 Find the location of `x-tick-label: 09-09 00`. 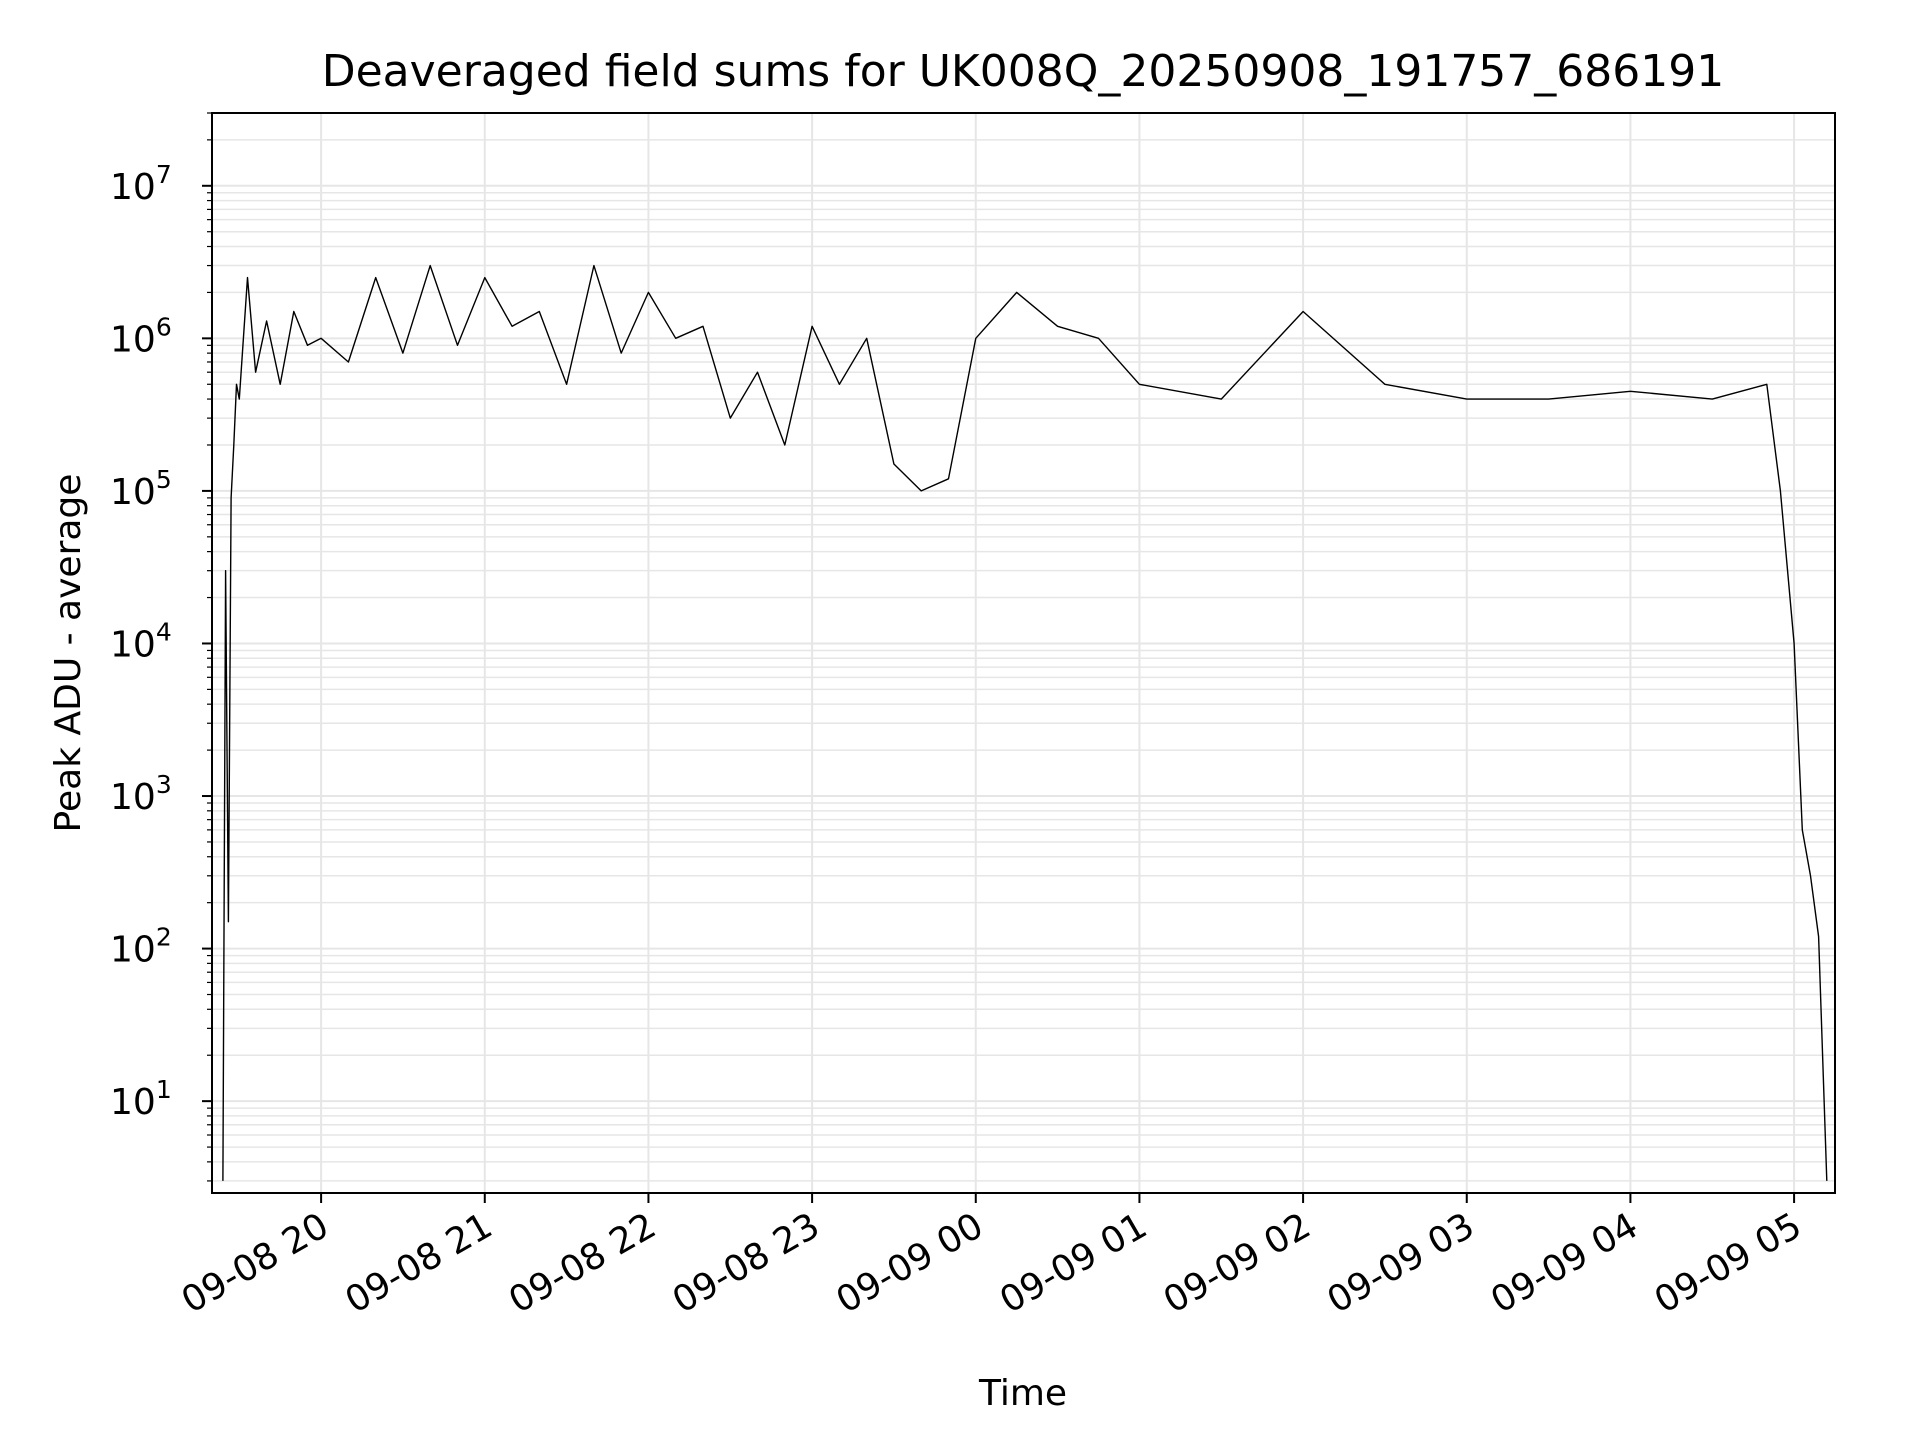

x-tick-label: 09-09 00 is located at coordinates (910, 1263).